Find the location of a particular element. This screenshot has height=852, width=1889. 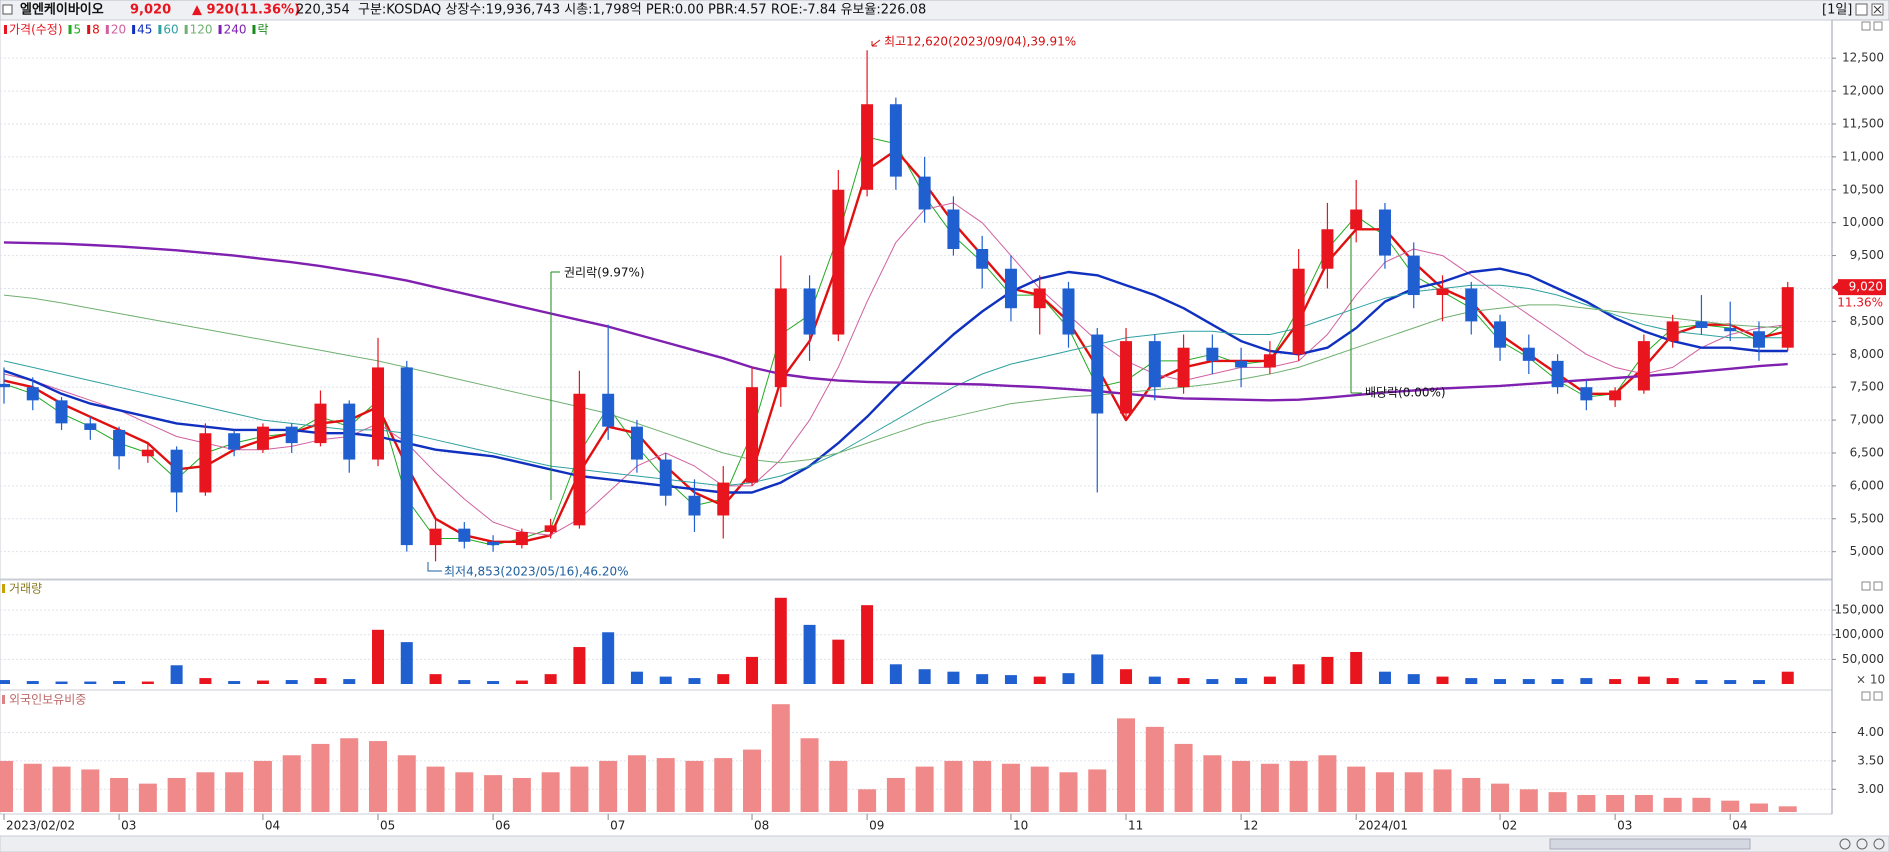

y-tick-label: 100,000 is located at coordinates (1859, 634).